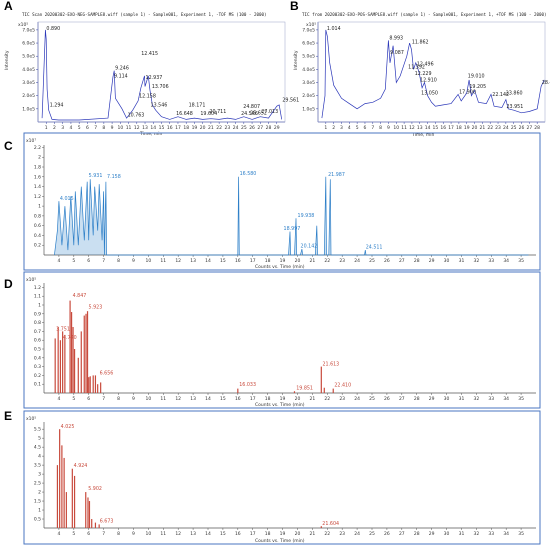 Image resolution: width=550 pixels, height=546 pixels. Describe the element at coordinates (133, 399) in the screenshot. I see `panel-d-x-tick-label: 9` at that location.